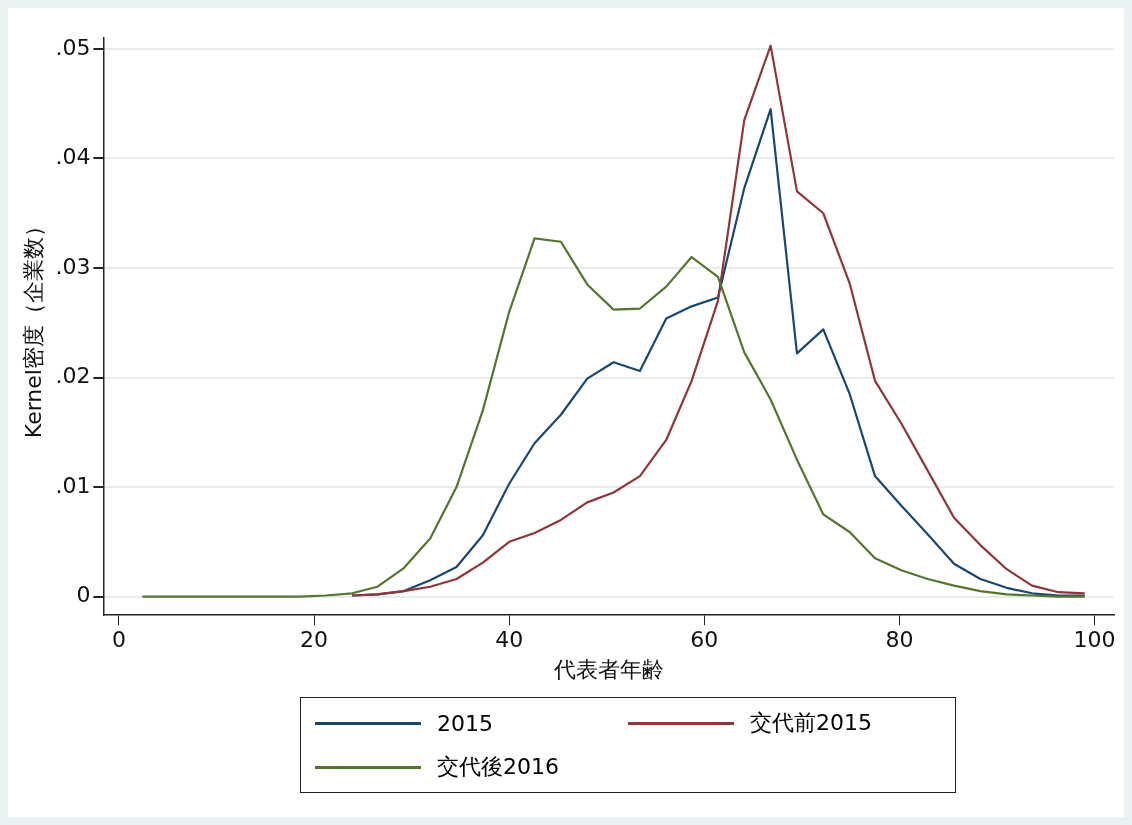 This screenshot has height=825, width=1132. Describe the element at coordinates (83, 595) in the screenshot. I see `y-tick-label: 0` at that location.